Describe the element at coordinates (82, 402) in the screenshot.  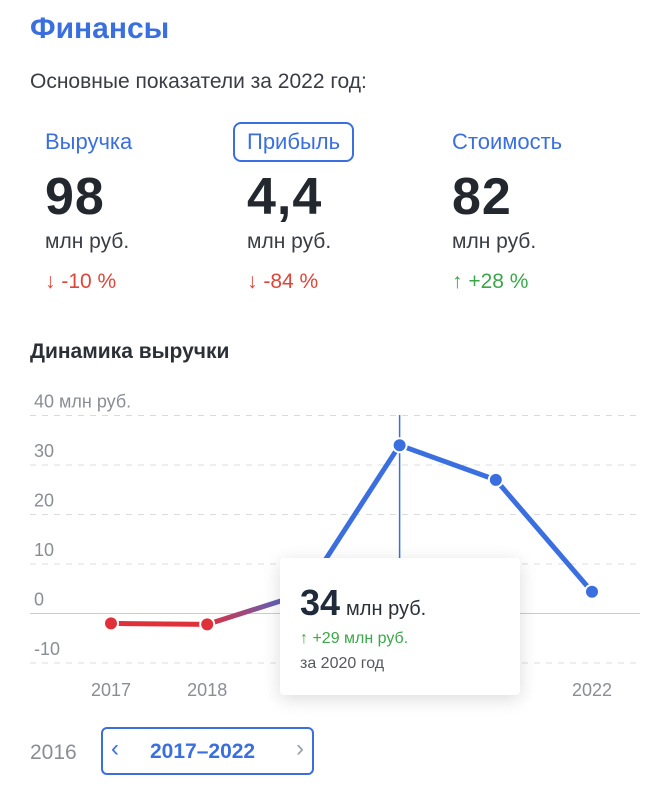
I see `y-tick-label: 40 млн руб.` at that location.